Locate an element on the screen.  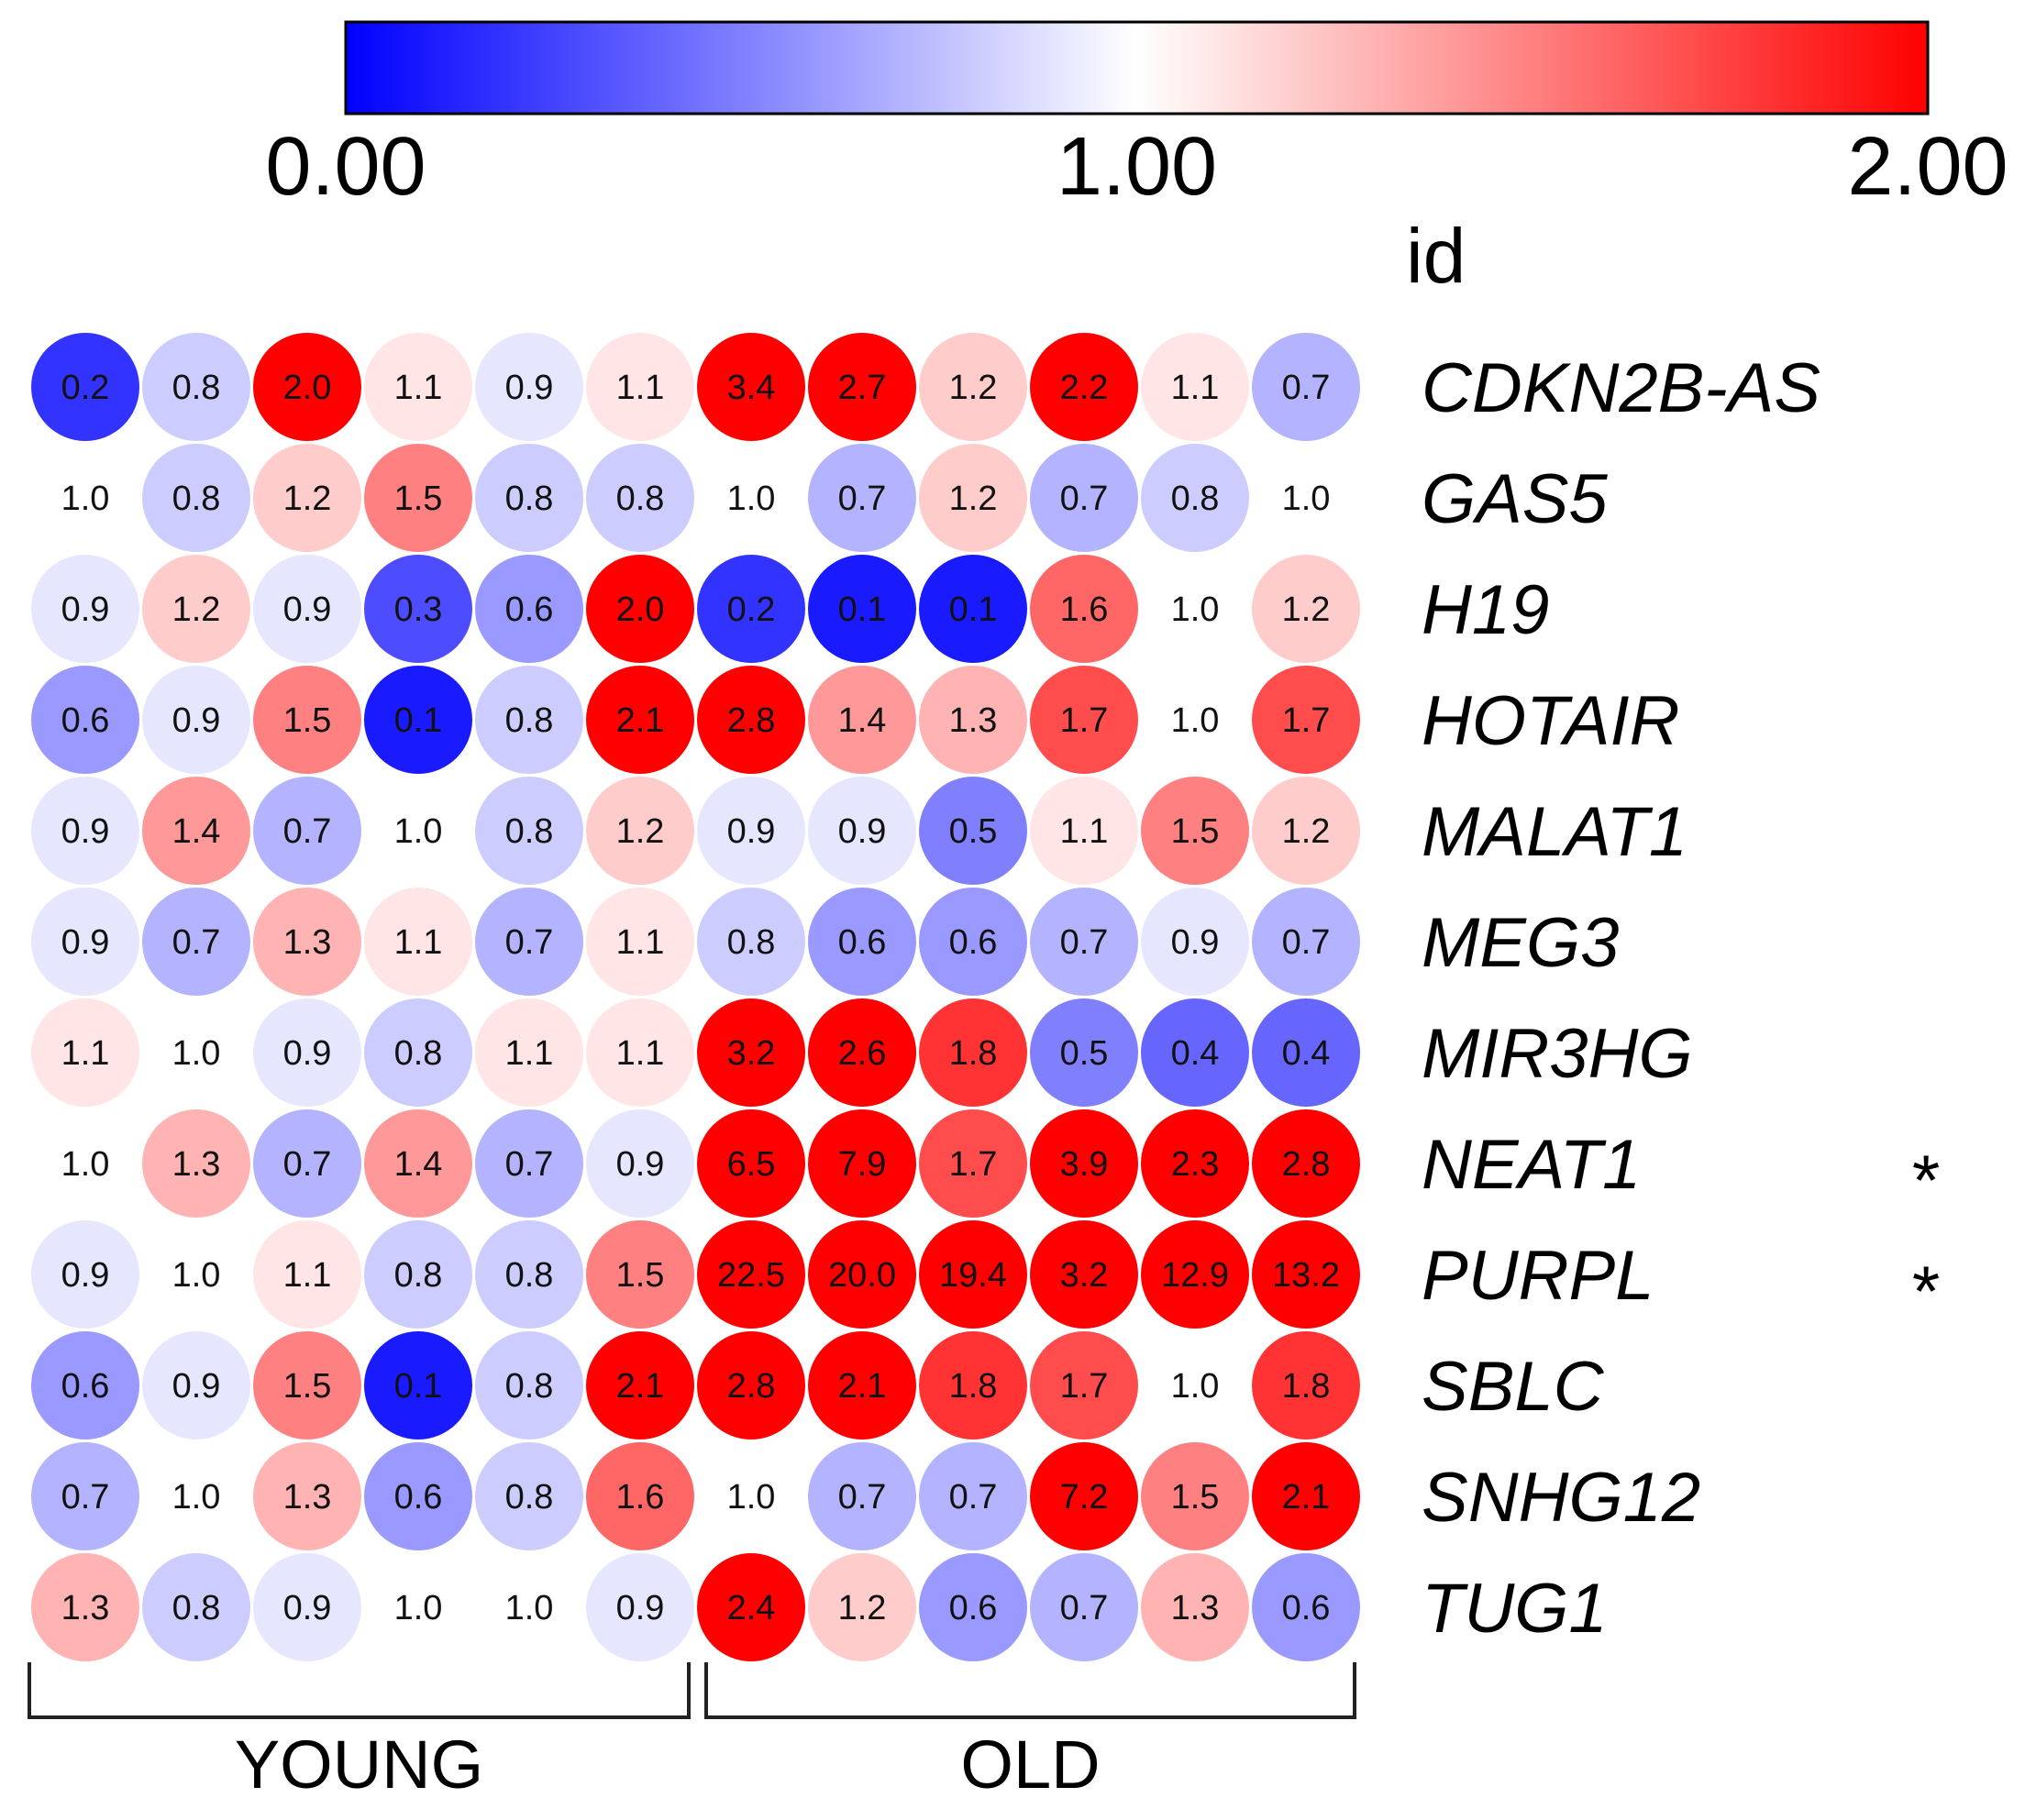
row-label: PURPL is located at coordinates (1538, 1276).